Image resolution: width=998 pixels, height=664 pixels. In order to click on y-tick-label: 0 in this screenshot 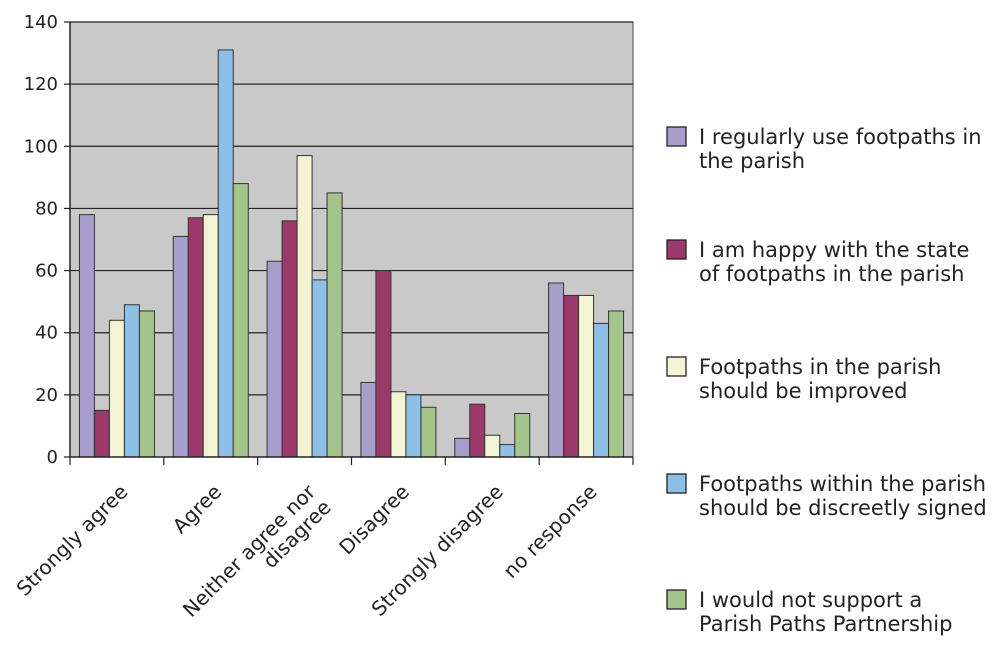, I will do `click(52, 457)`.